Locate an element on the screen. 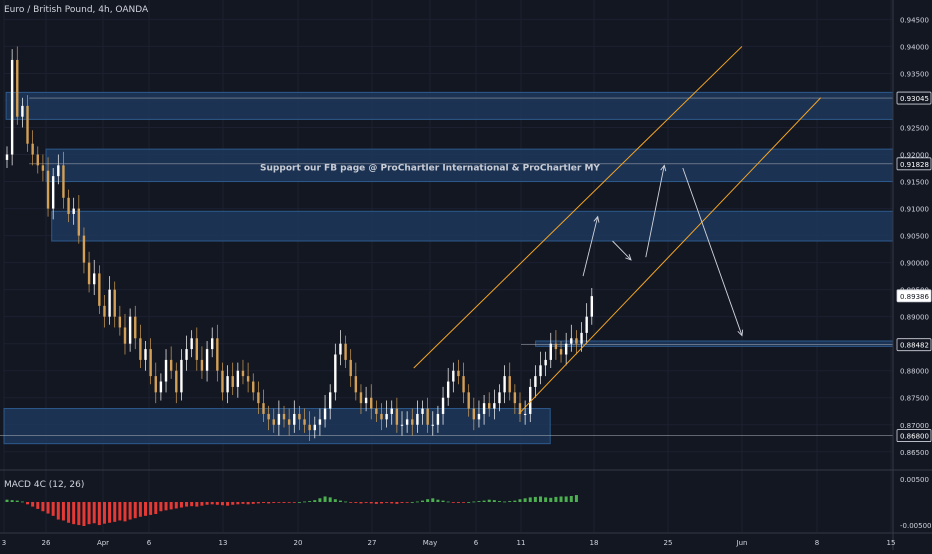 The height and width of the screenshot is (554, 932). time-tick-label: 20 is located at coordinates (298, 543).